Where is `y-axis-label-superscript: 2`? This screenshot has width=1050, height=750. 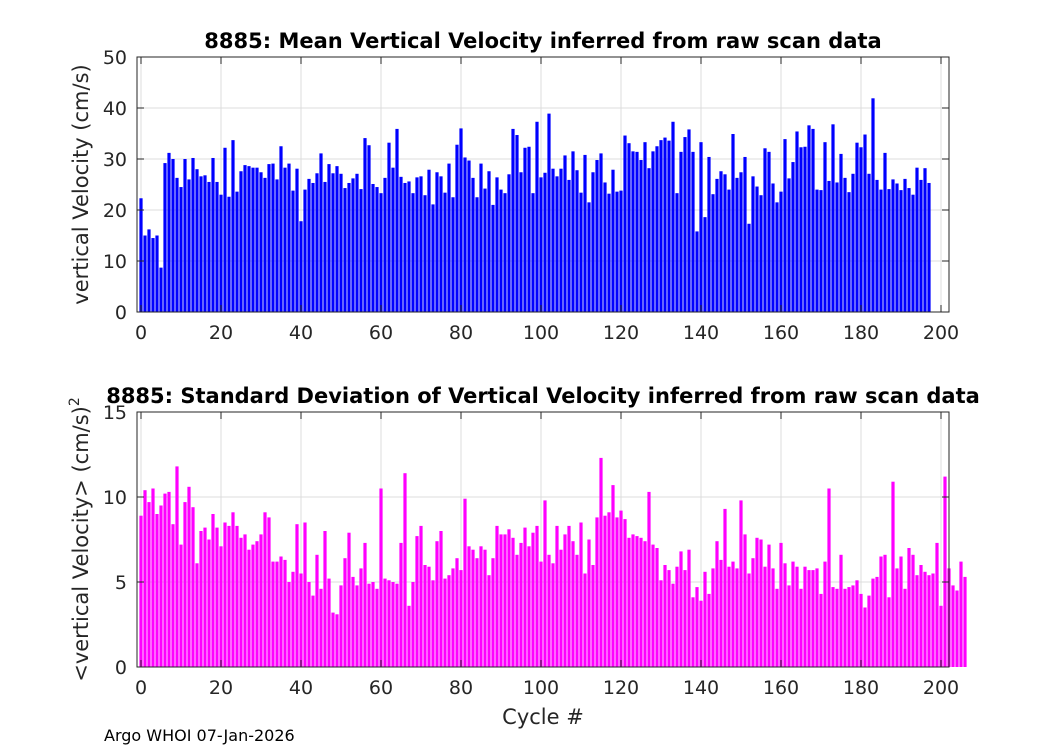
y-axis-label-superscript: 2 is located at coordinates (75, 401).